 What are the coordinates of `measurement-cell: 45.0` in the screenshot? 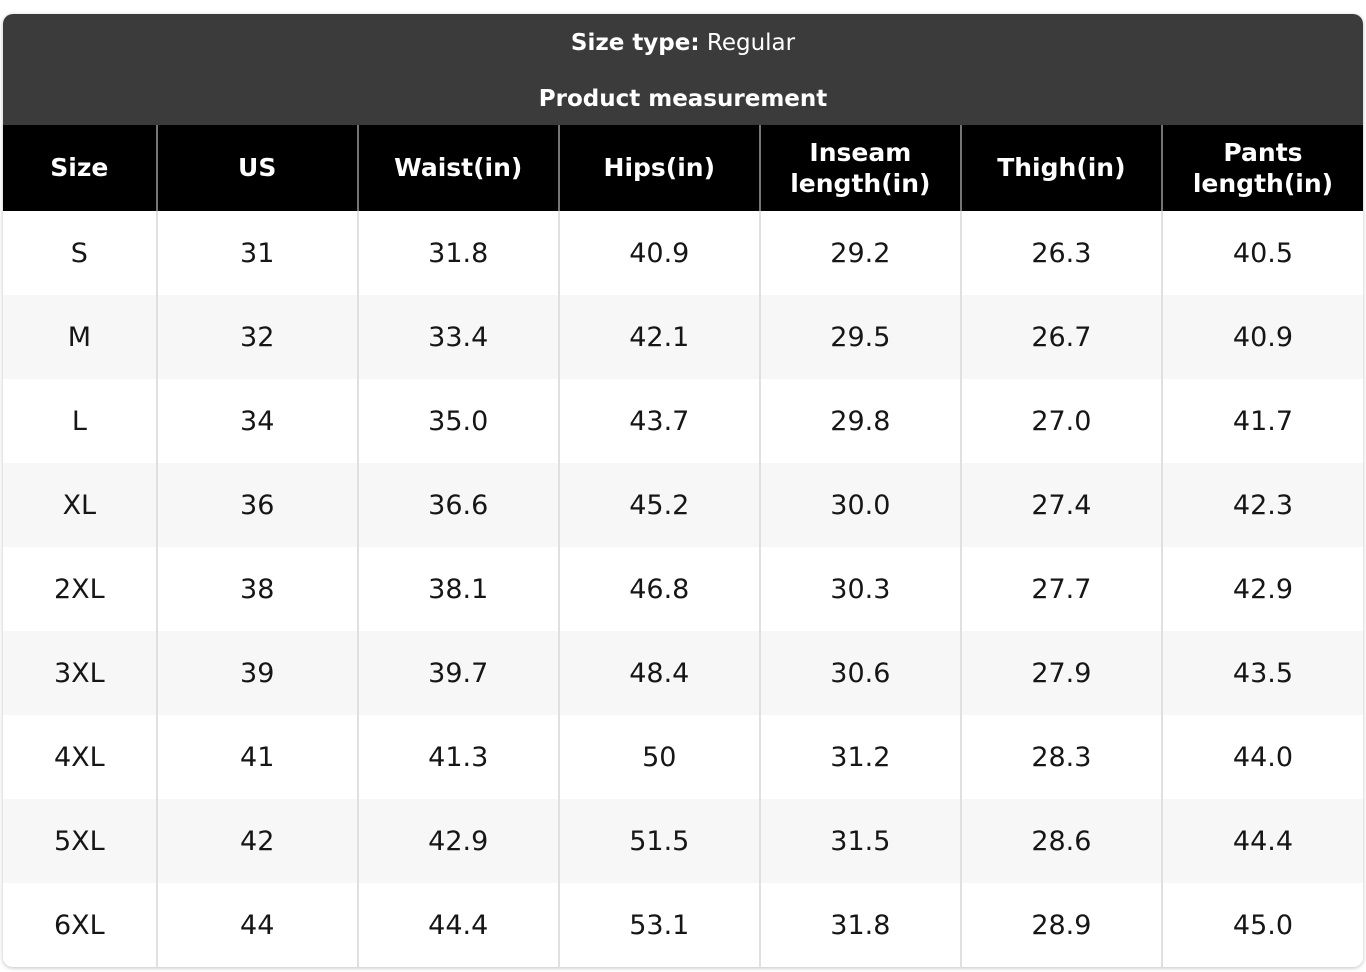 It's located at (1261, 925).